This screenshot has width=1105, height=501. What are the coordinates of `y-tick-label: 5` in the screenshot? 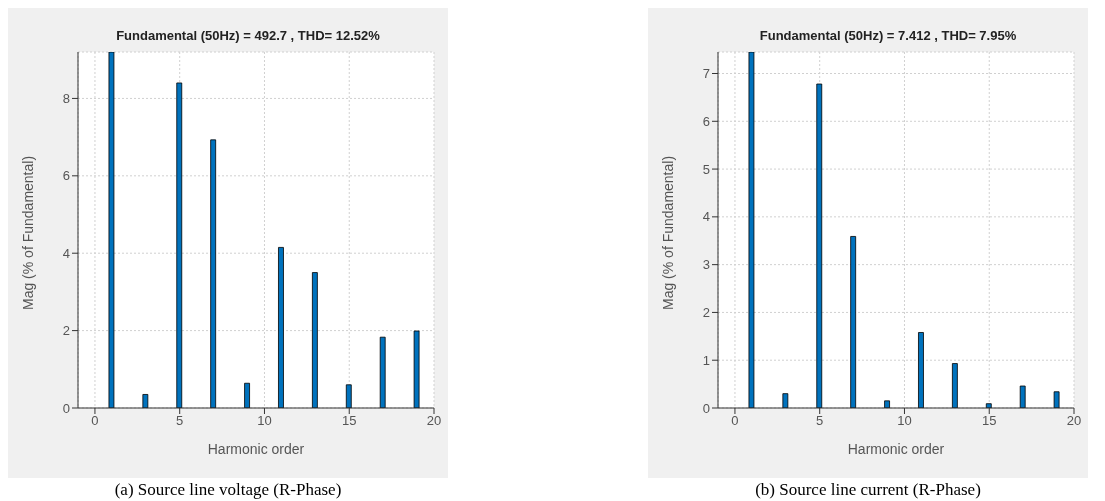 It's located at (706, 169).